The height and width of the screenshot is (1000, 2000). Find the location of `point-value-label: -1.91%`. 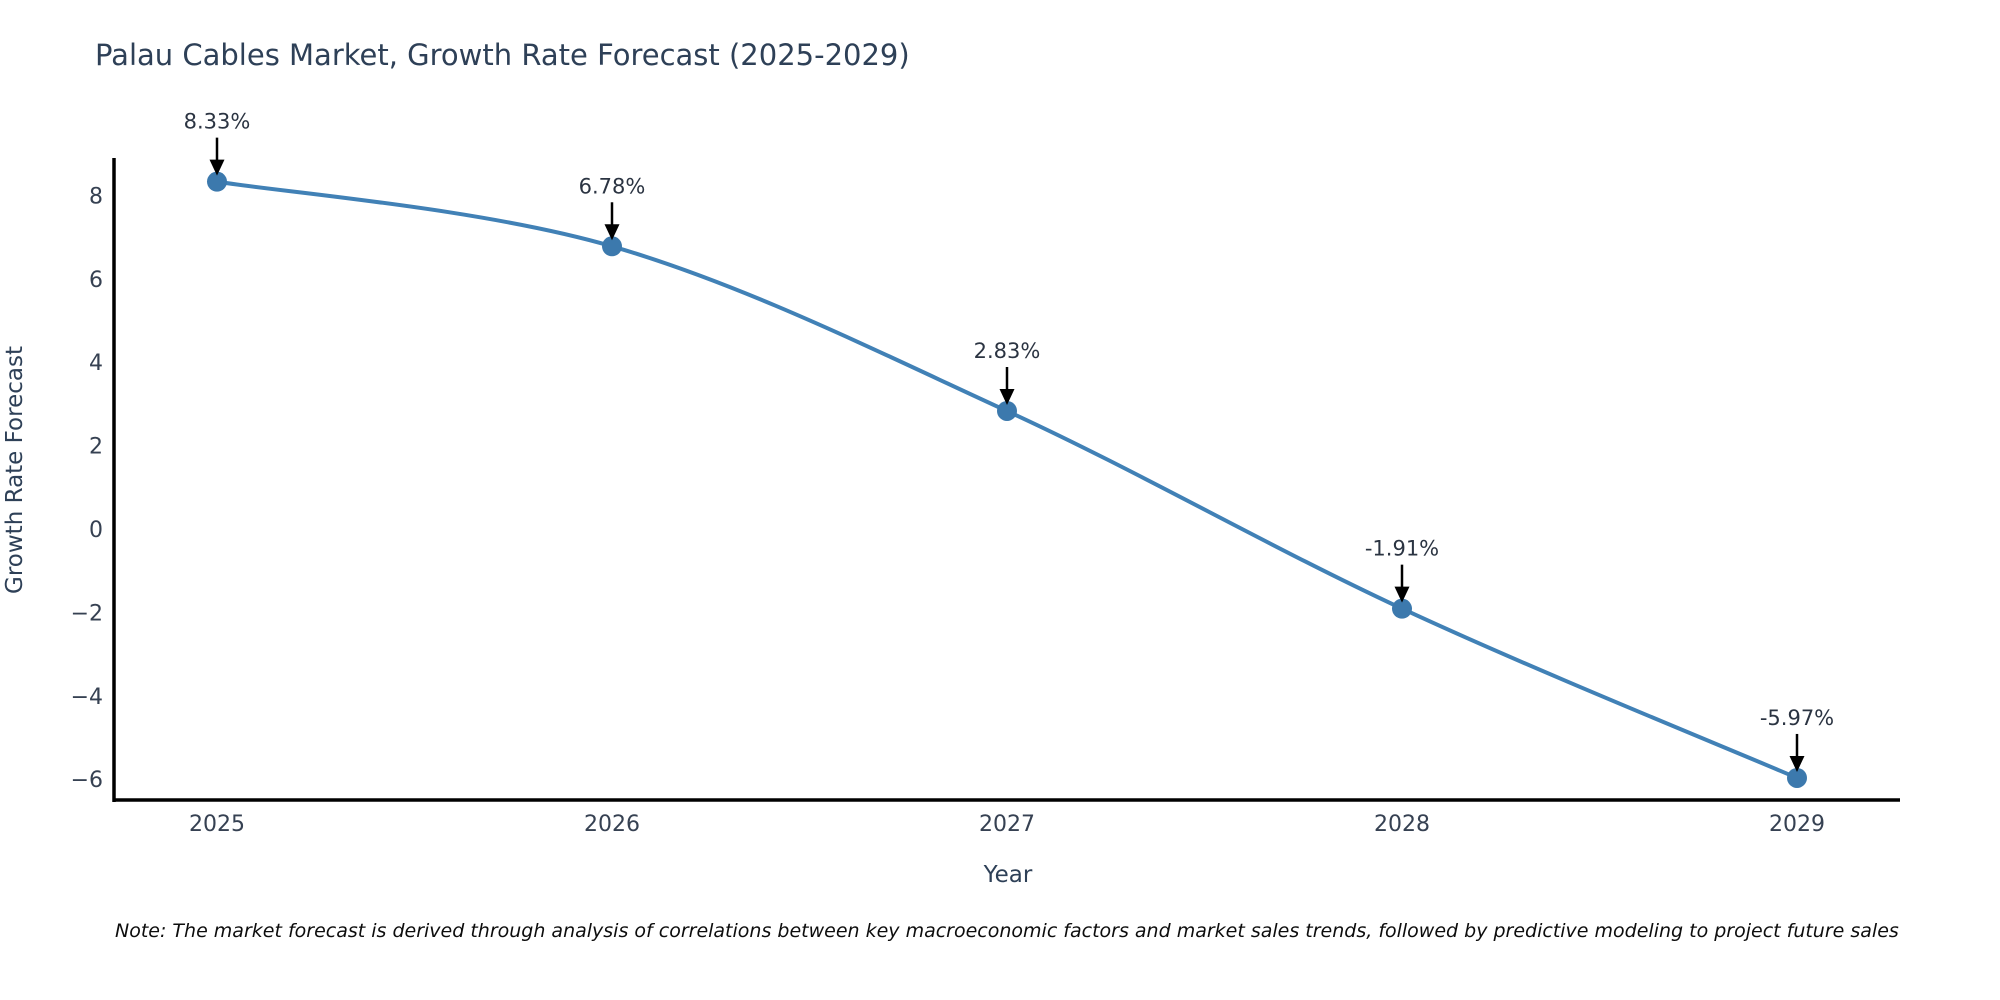

point-value-label: -1.91% is located at coordinates (1402, 549).